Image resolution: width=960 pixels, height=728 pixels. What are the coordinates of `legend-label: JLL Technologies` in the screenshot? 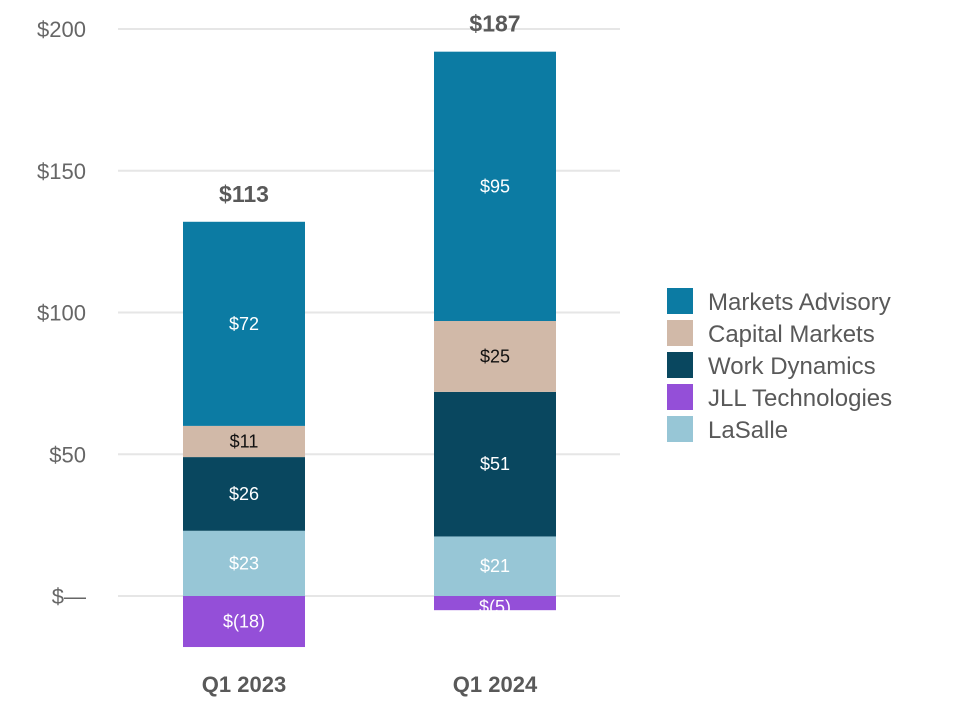 It's located at (800, 398).